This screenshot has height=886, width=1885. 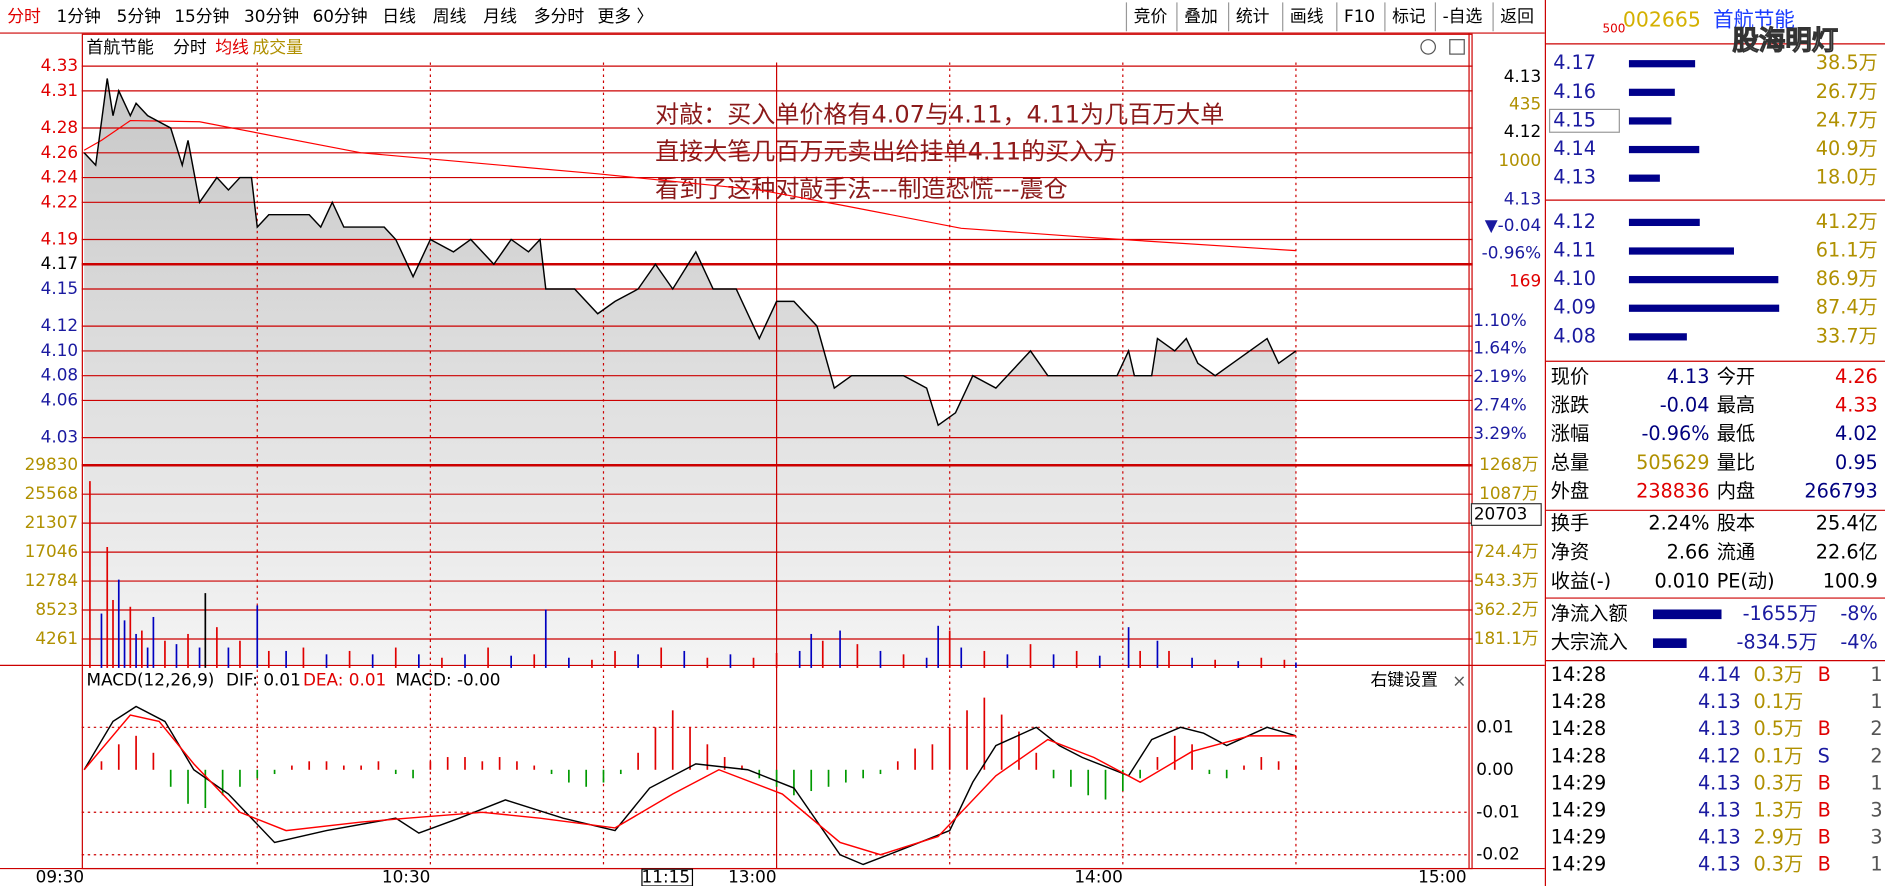 What do you see at coordinates (59, 325) in the screenshot?
I see `y-tick-label: 4.12` at bounding box center [59, 325].